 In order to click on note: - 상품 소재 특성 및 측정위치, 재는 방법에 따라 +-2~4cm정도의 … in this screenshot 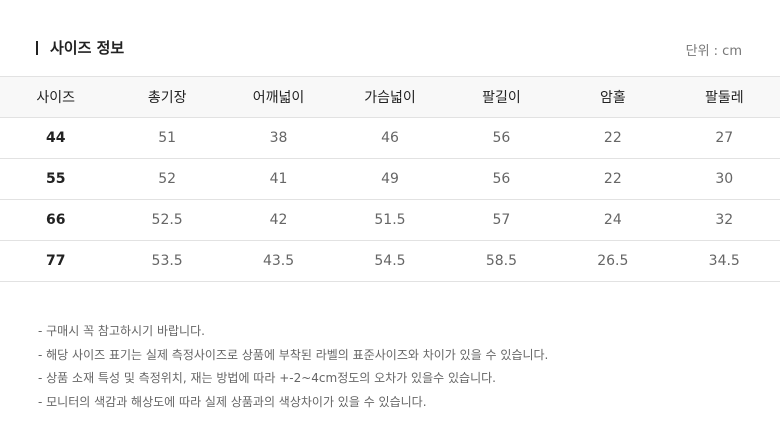, I will do `click(267, 378)`.